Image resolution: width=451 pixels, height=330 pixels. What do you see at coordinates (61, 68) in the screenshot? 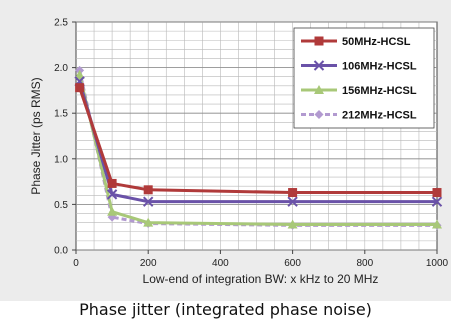
I see `y-tick-label: 2.0` at bounding box center [61, 68].